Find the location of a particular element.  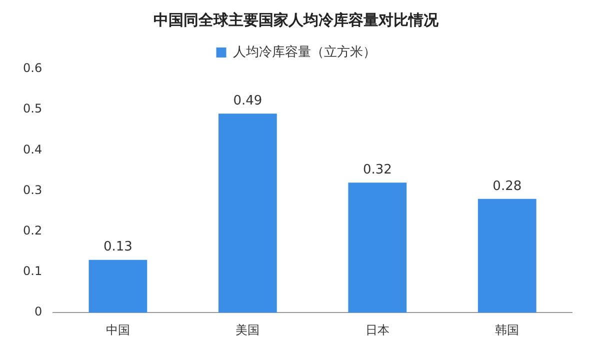

chart-title: 中国同全球主要国家人均冷库容量对比情况 is located at coordinates (297, 19).